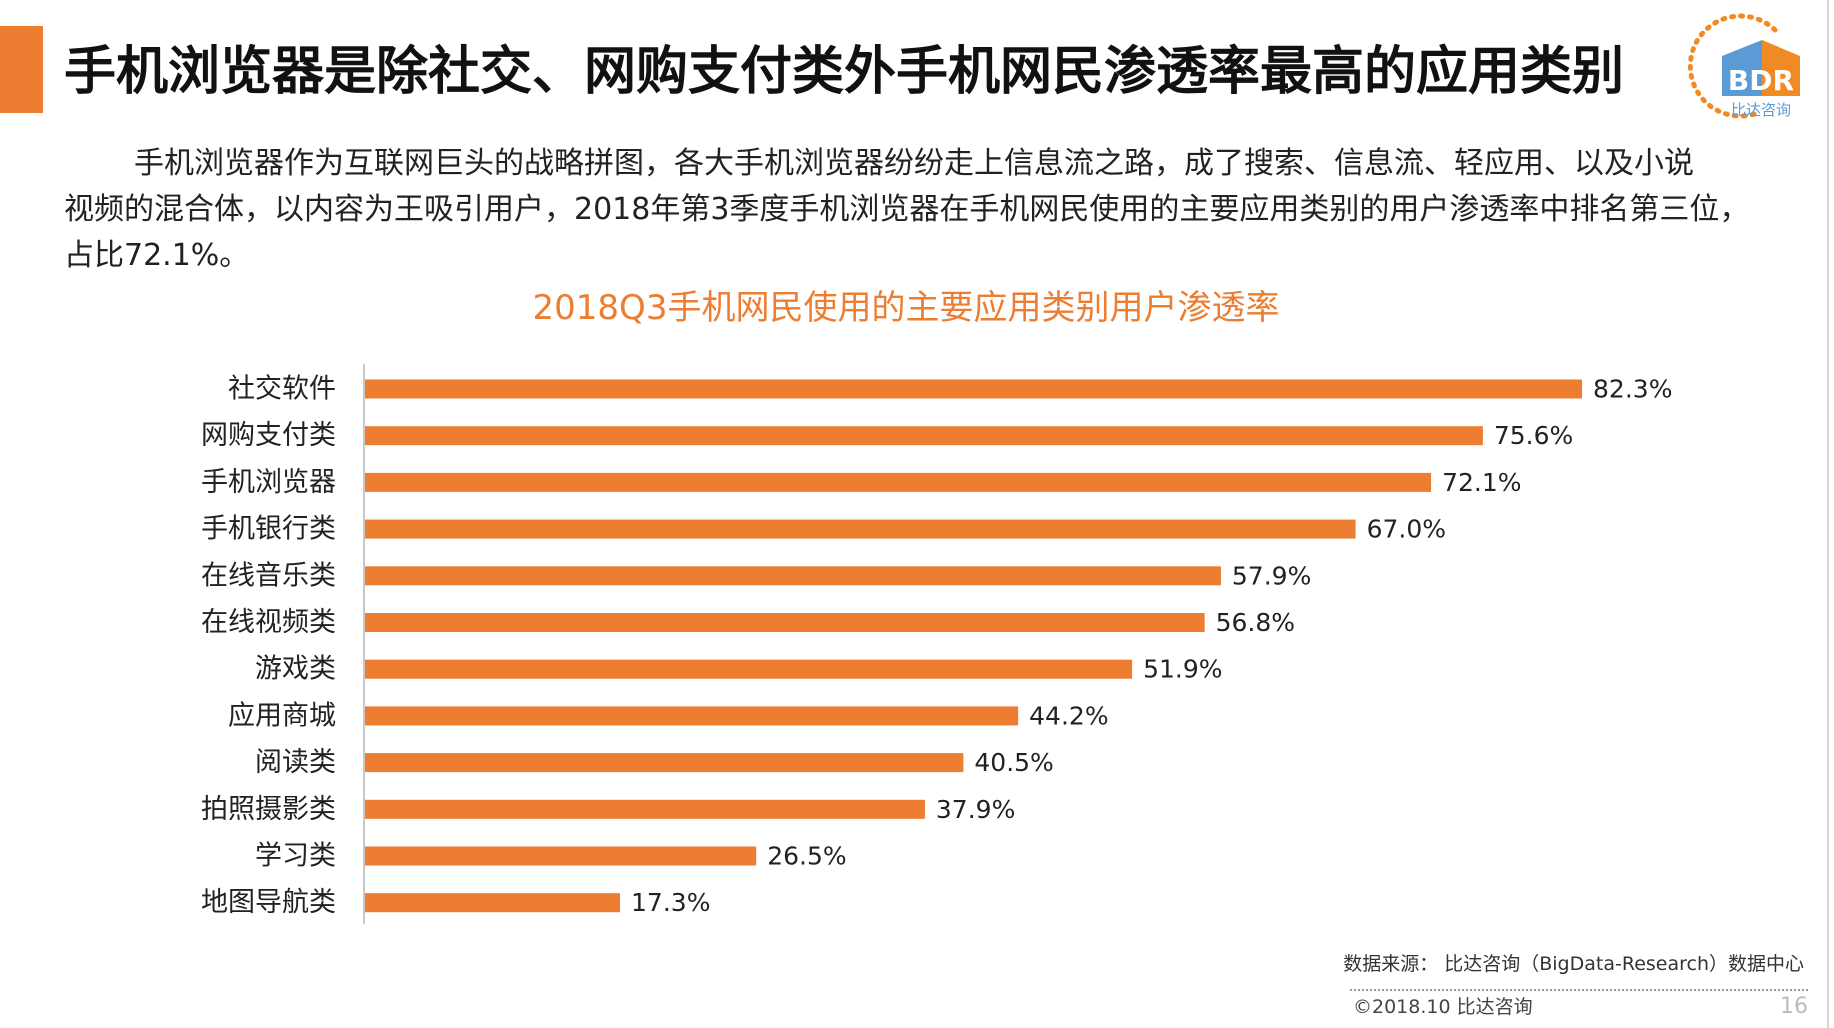  What do you see at coordinates (1632, 389) in the screenshot?
I see `value-label: 82.3%` at bounding box center [1632, 389].